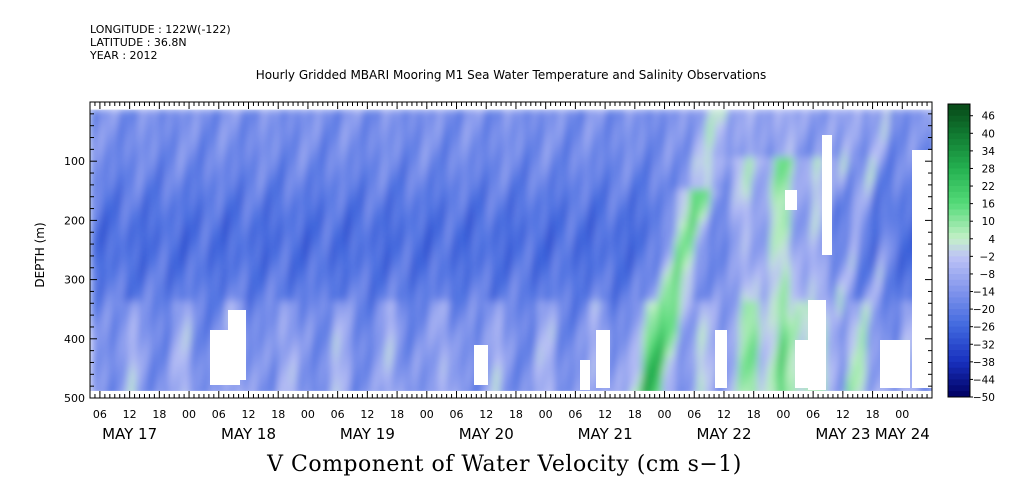 This screenshot has height=504, width=1009. Describe the element at coordinates (902, 434) in the screenshot. I see `x-day-label: MAY 24` at that location.